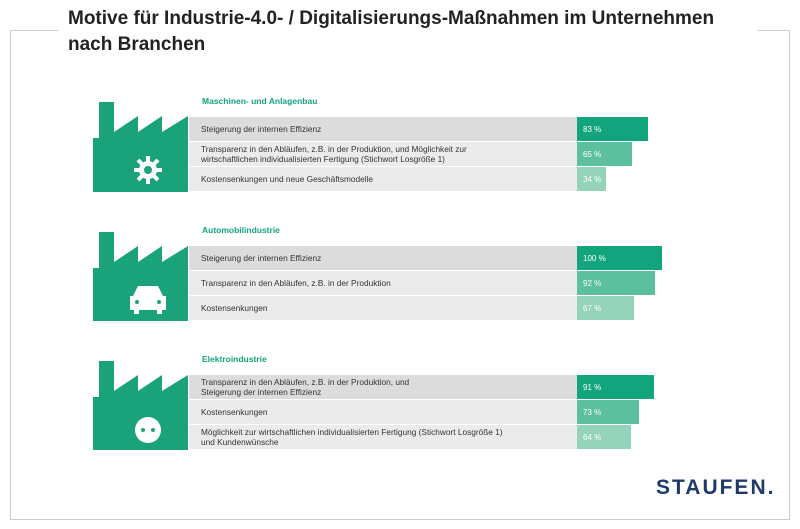 The height and width of the screenshot is (529, 800). I want to click on value-label: 73 %, so click(592, 412).